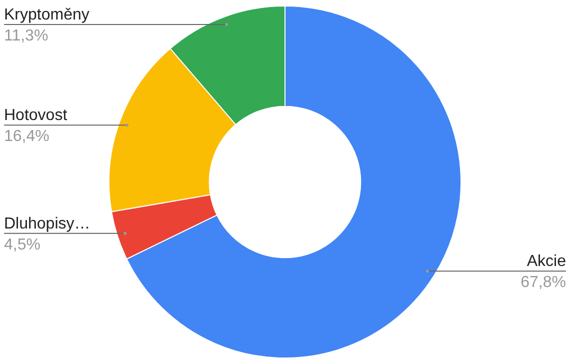  I want to click on data-label: 67,8%, so click(543, 283).